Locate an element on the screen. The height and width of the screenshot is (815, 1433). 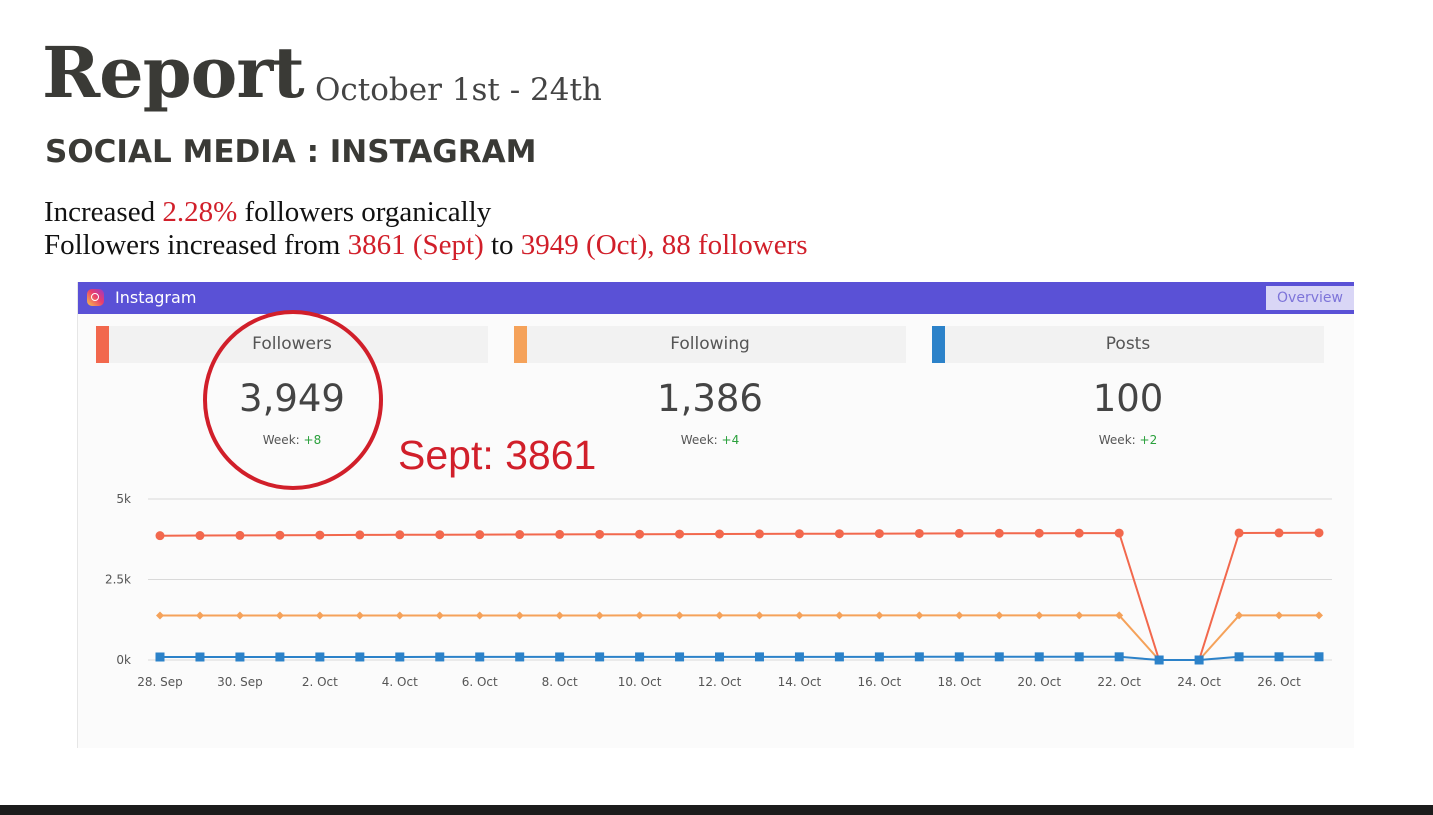
report-date-range: October 1st - 24th is located at coordinates (458, 90).